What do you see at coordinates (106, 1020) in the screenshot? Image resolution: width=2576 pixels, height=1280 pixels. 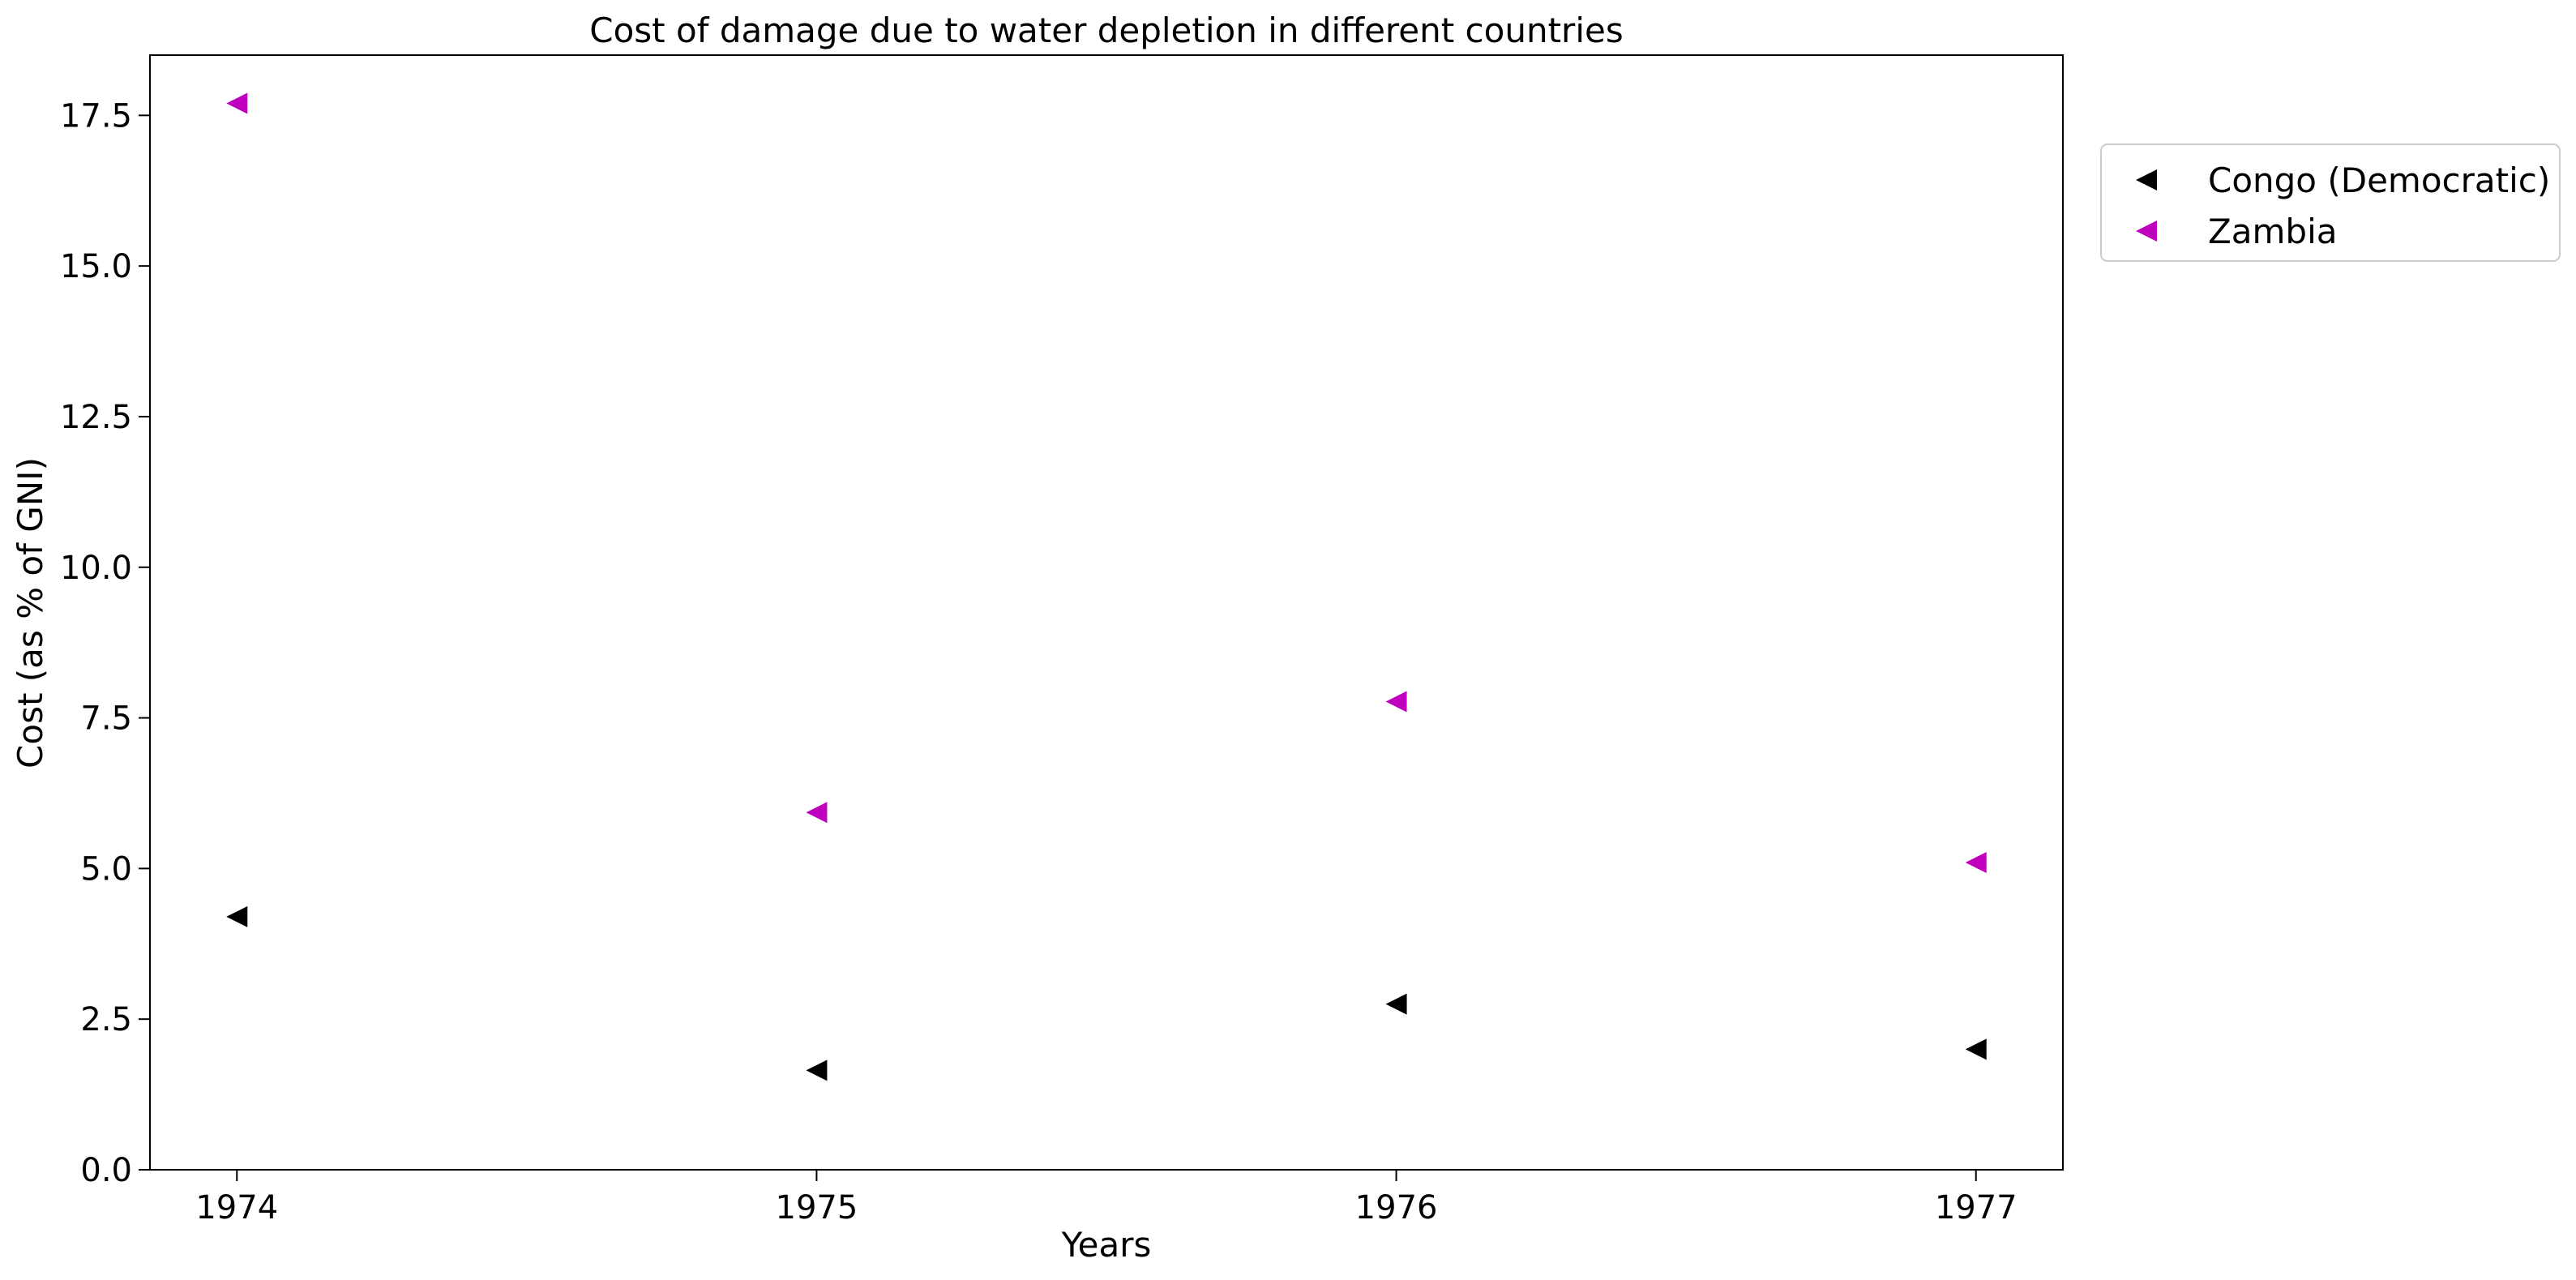 I see `y-tick-label: 2.5` at bounding box center [106, 1020].